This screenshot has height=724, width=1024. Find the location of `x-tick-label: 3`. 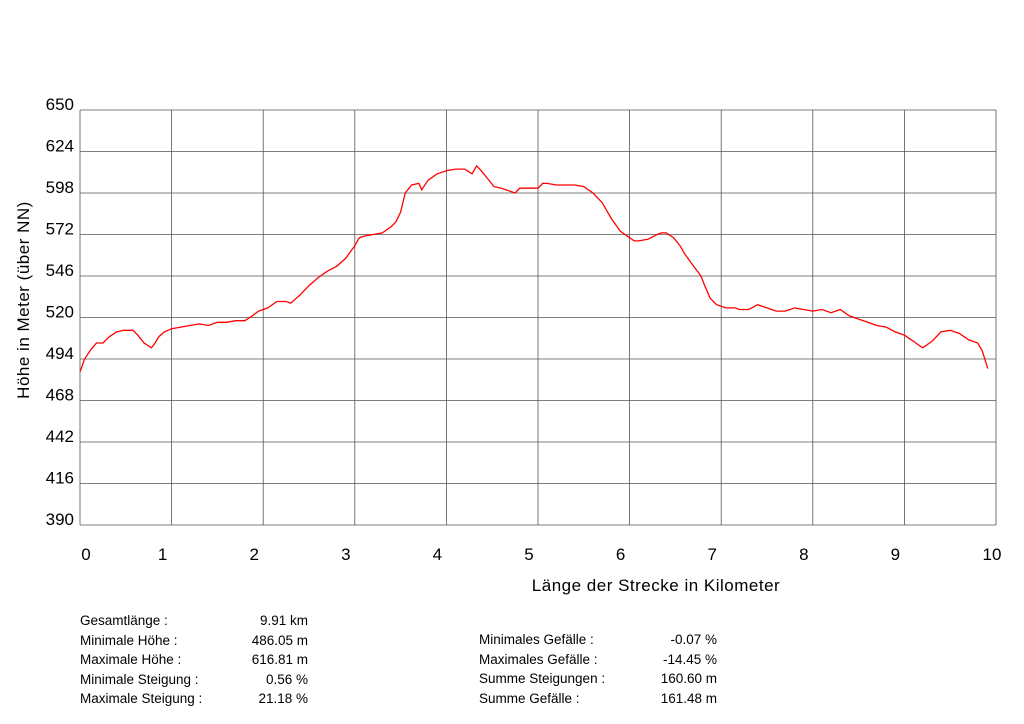

x-tick-label: 3 is located at coordinates (345, 554).